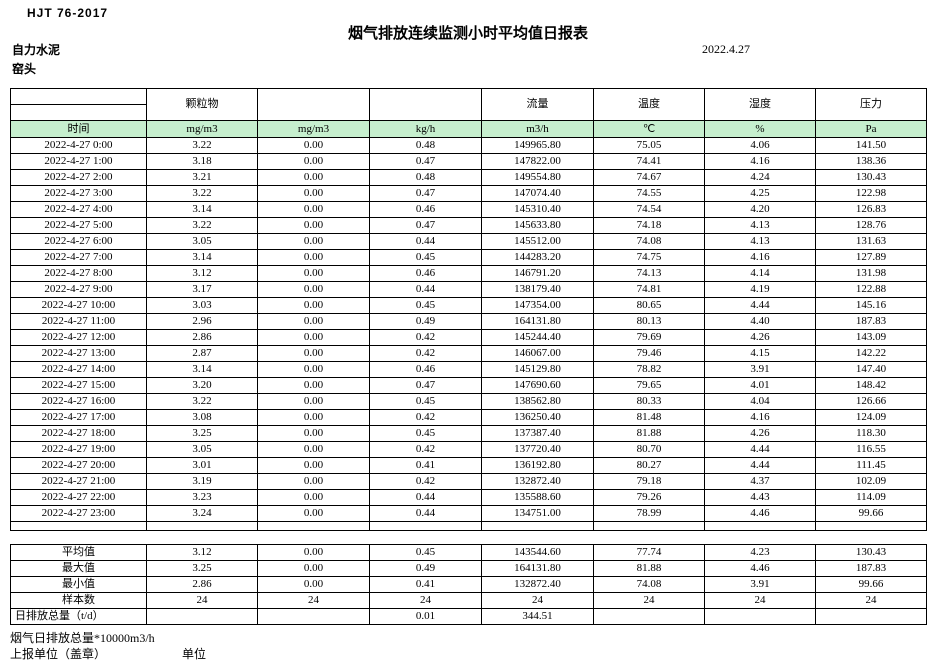 The height and width of the screenshot is (667, 936). Describe the element at coordinates (78, 257) in the screenshot. I see `time-cell: 2022-4-27 7:00` at that location.